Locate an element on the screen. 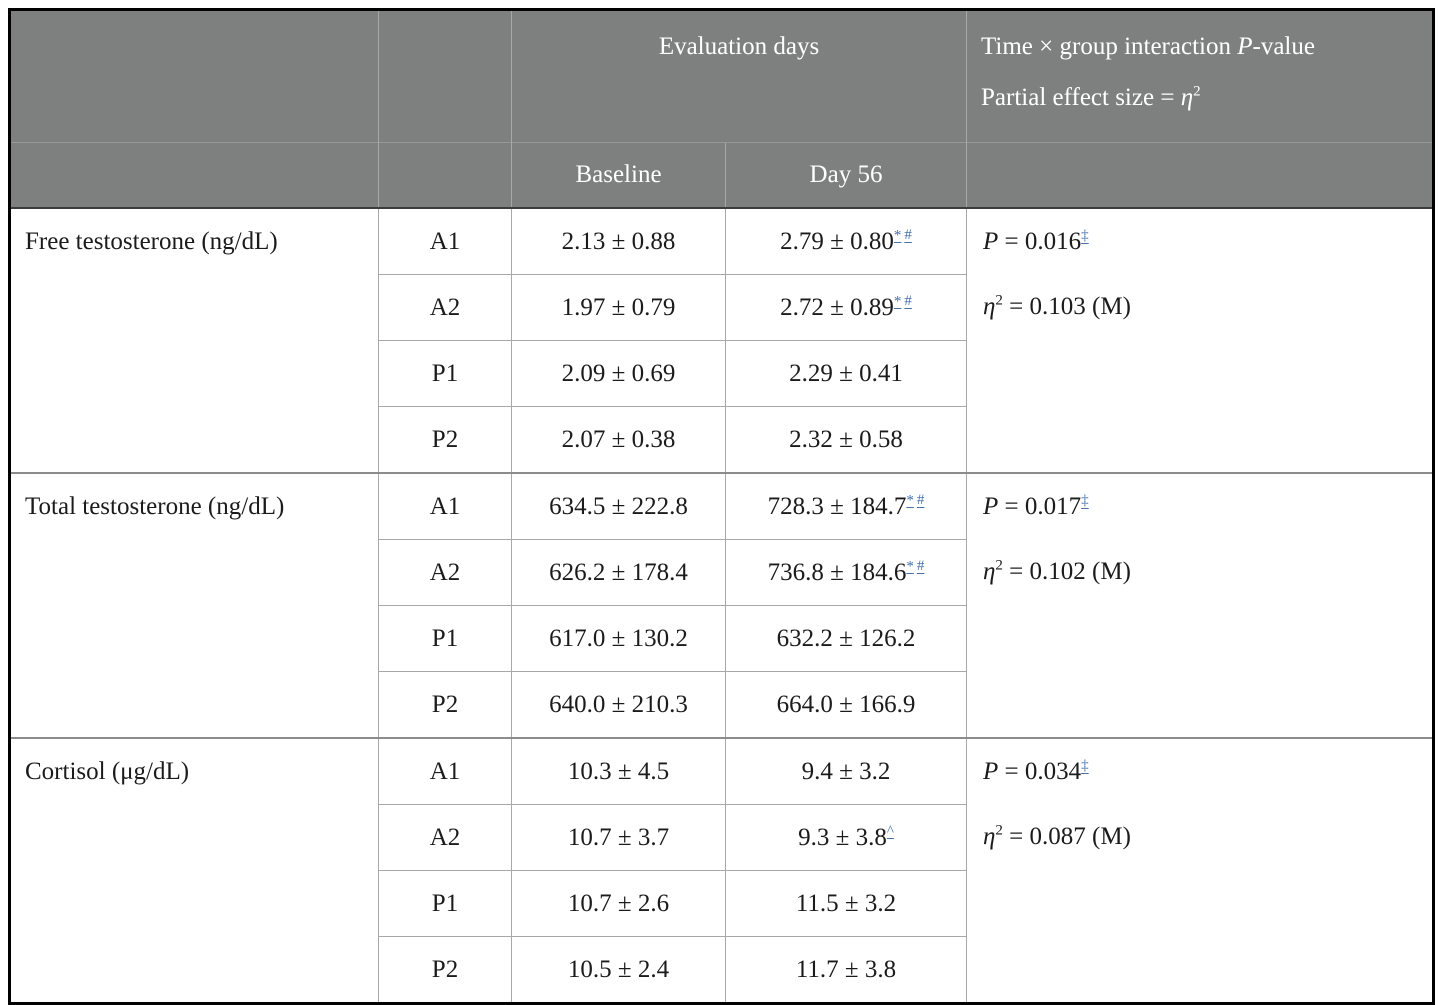 The width and height of the screenshot is (1440, 1005). table-row: A2 1.97 ± 0.79 2.72 ± 0.89* # is located at coordinates (722, 307).